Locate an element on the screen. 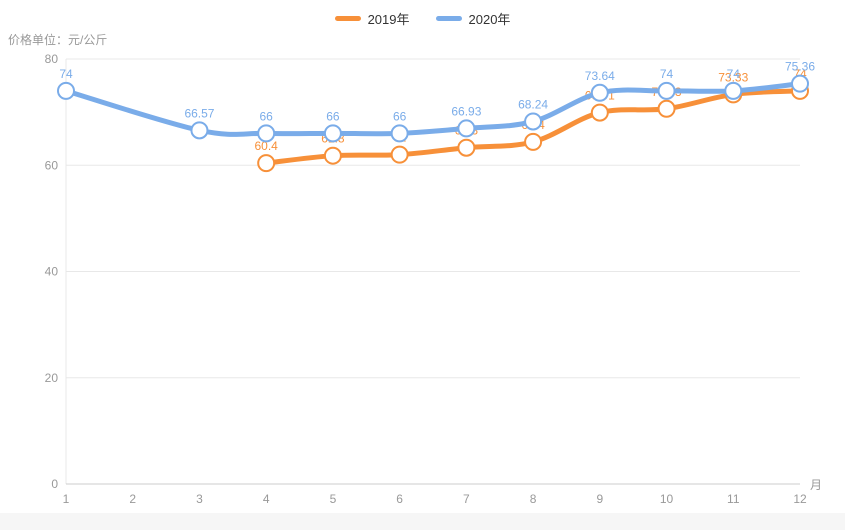  data-label: 68.24 is located at coordinates (533, 104).